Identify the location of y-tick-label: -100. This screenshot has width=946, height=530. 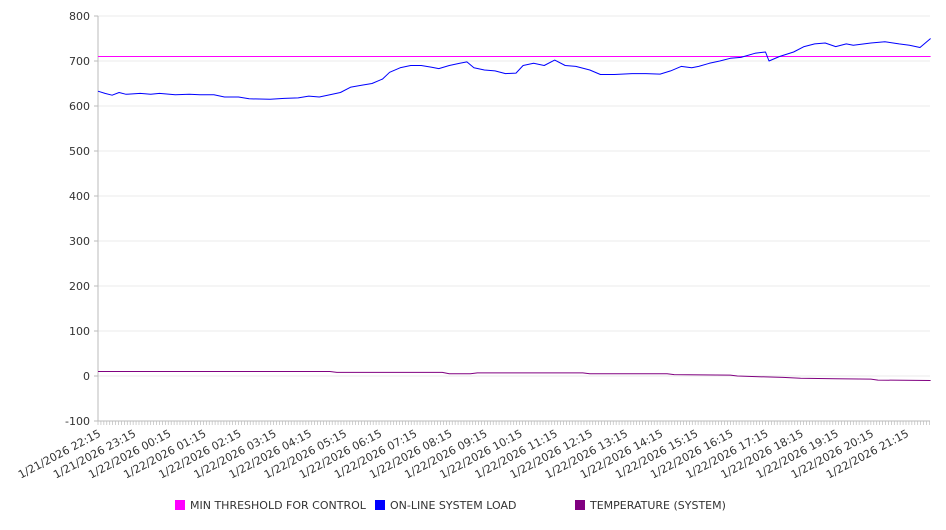
(77, 421).